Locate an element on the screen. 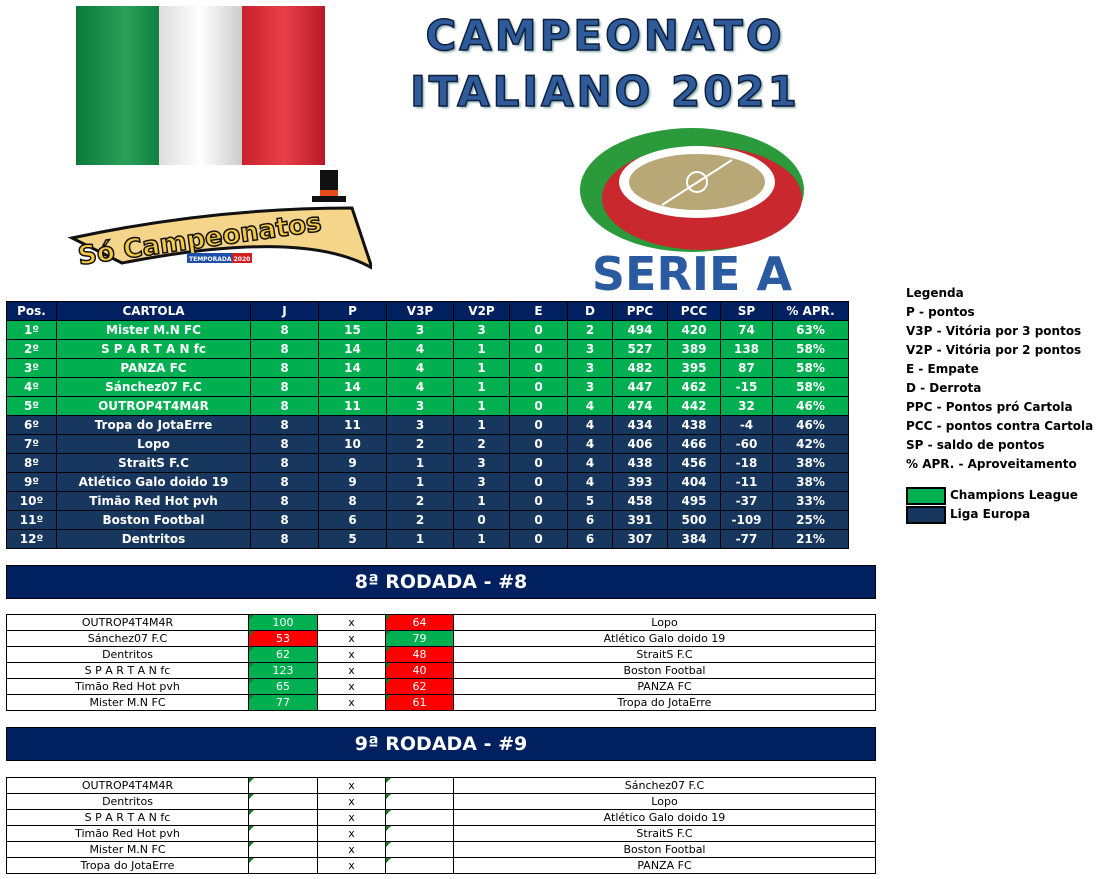 Image resolution: width=1108 pixels, height=879 pixels. cell-sp: -18 is located at coordinates (746, 463).